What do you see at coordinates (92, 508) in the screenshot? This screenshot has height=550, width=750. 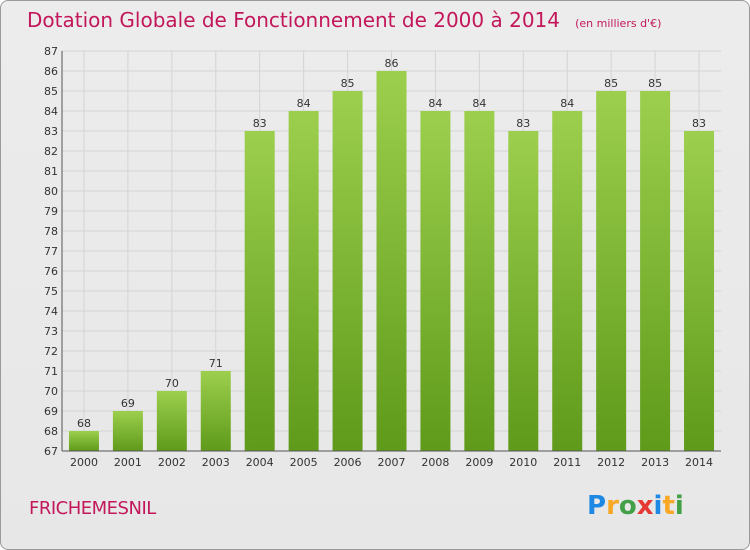 I see `commune-name: FRICHEMESNIL` at bounding box center [92, 508].